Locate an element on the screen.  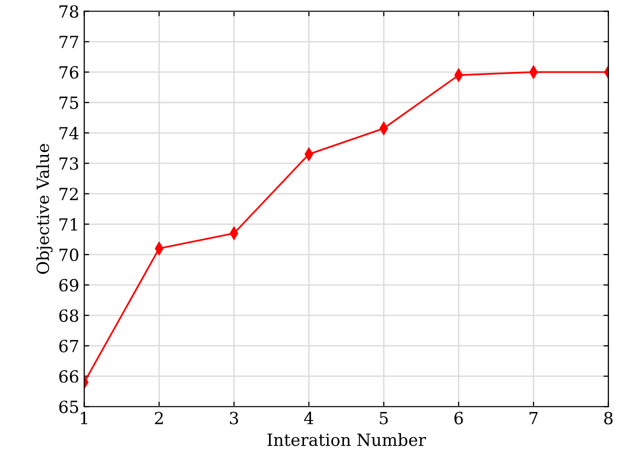
y-tick-label: 75 is located at coordinates (69, 103).